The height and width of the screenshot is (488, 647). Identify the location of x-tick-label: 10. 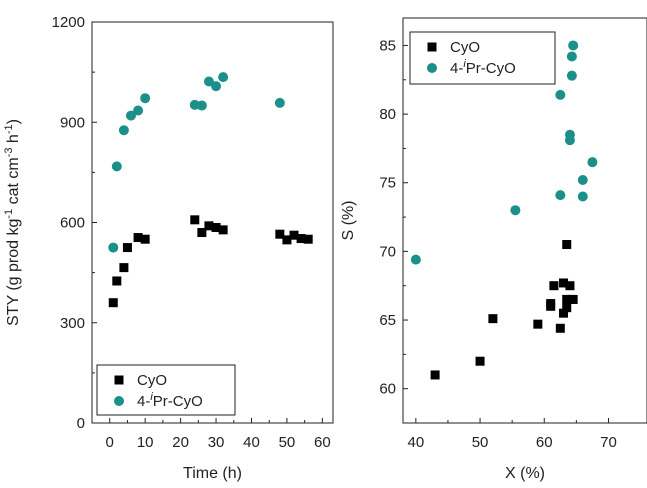
(145, 442).